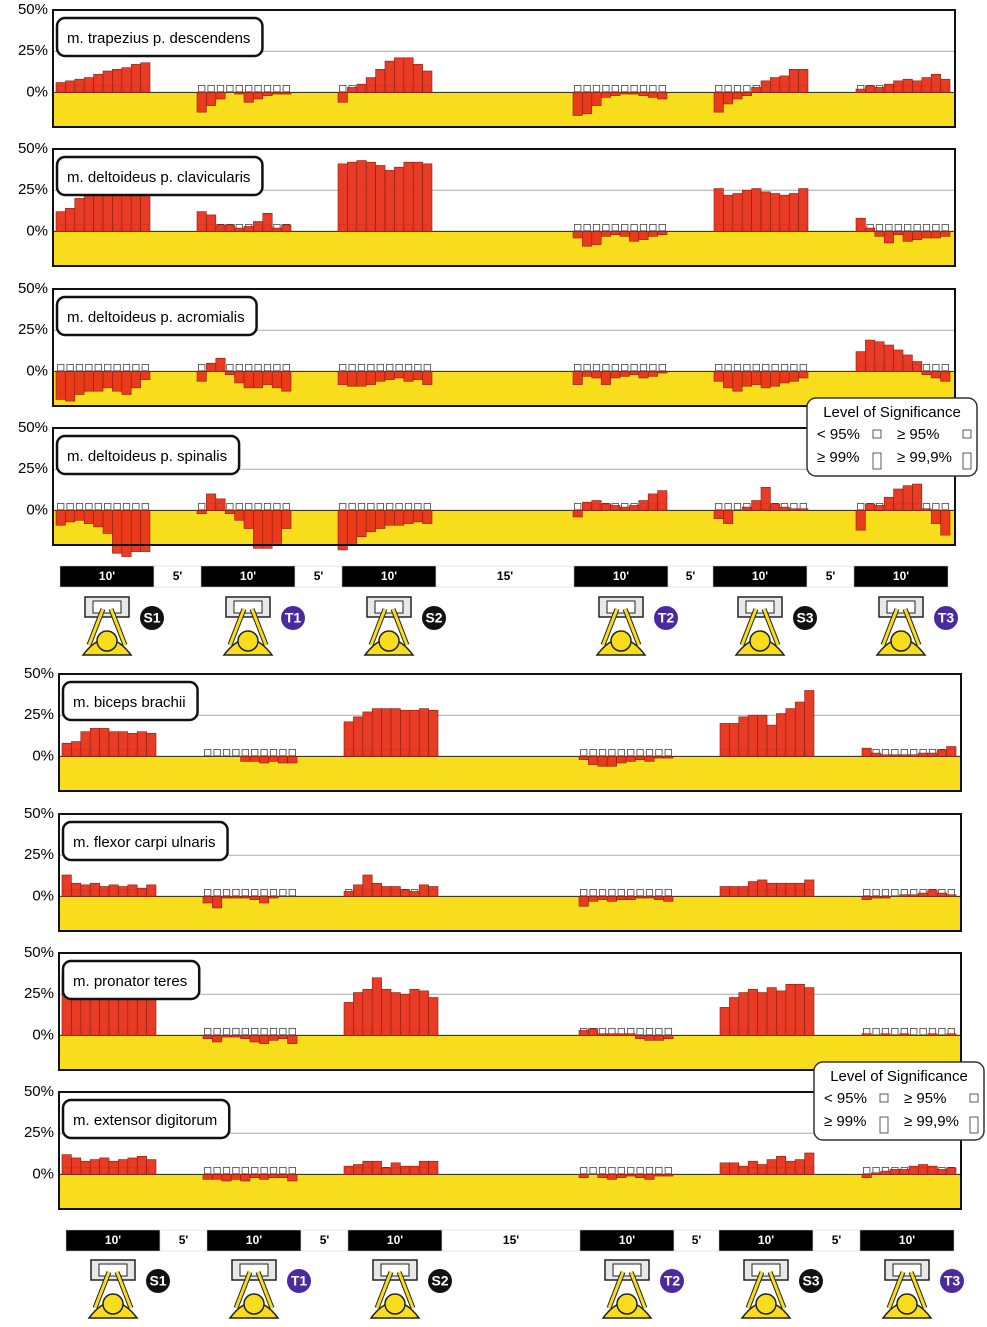 The image size is (987, 1327). I want to click on y-tick-label: 25%, so click(39, 714).